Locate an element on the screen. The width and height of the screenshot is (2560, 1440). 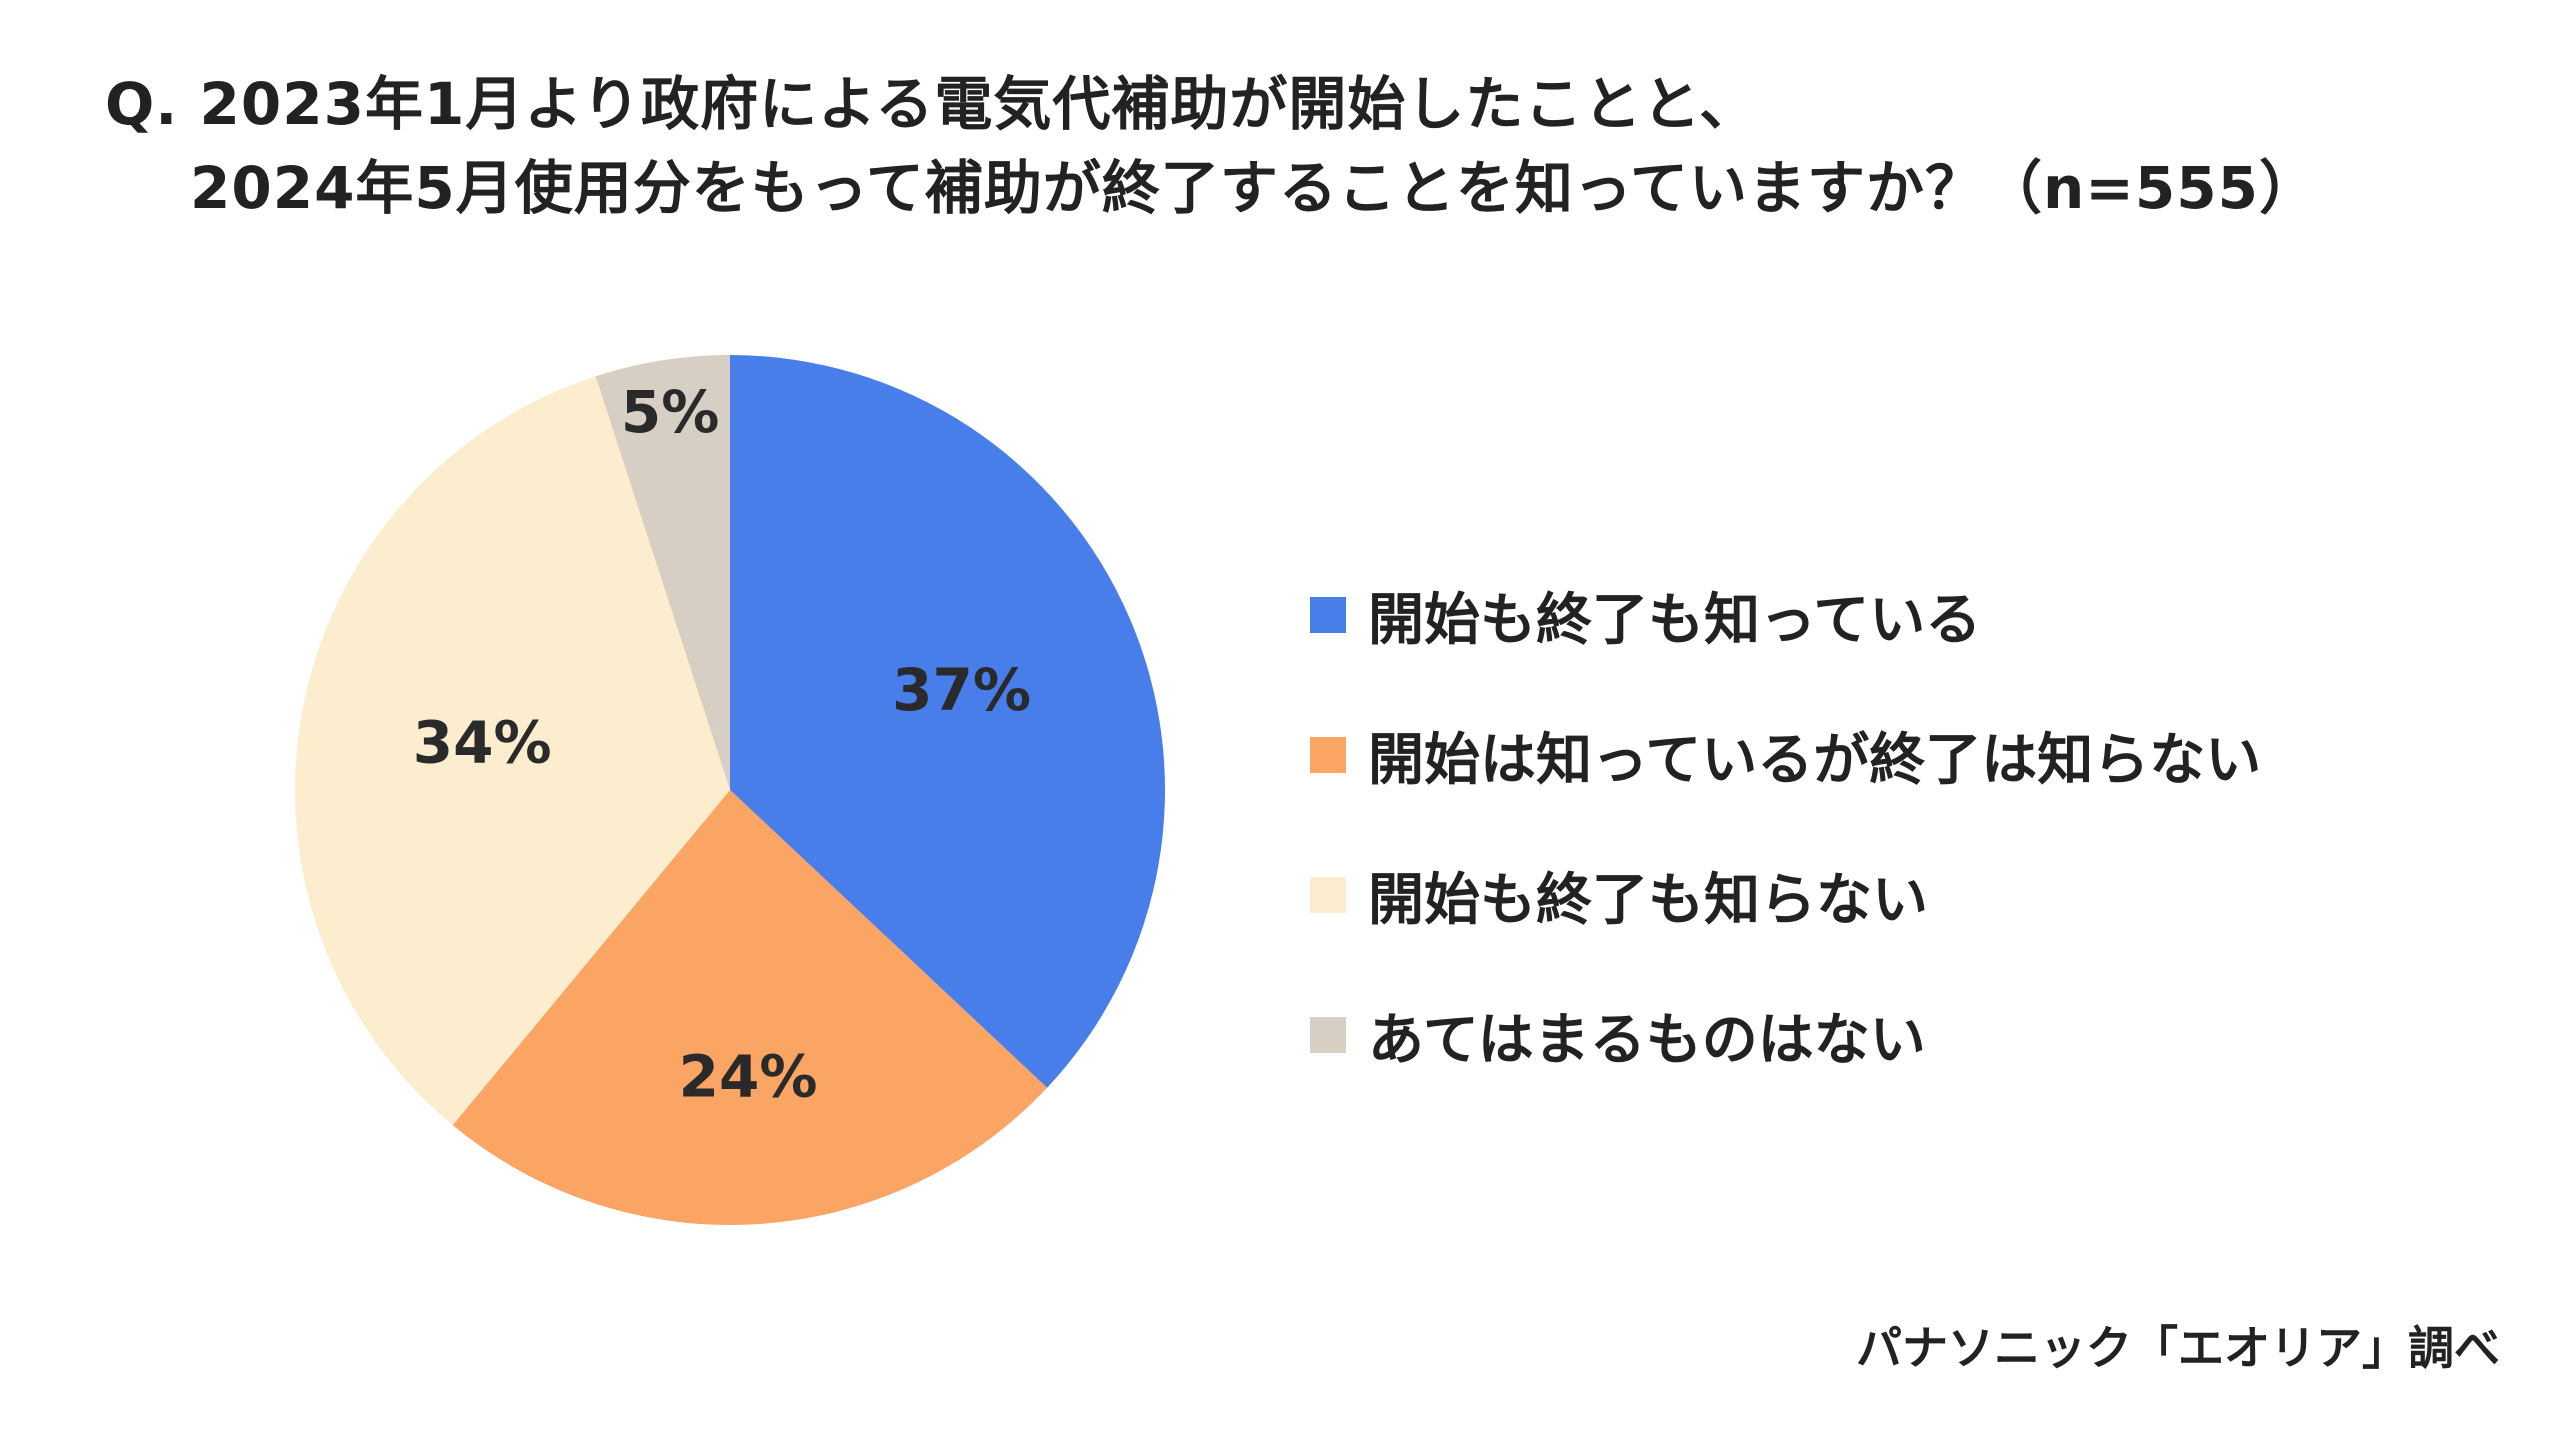
pie-label-known-neither: 34% is located at coordinates (482, 743).